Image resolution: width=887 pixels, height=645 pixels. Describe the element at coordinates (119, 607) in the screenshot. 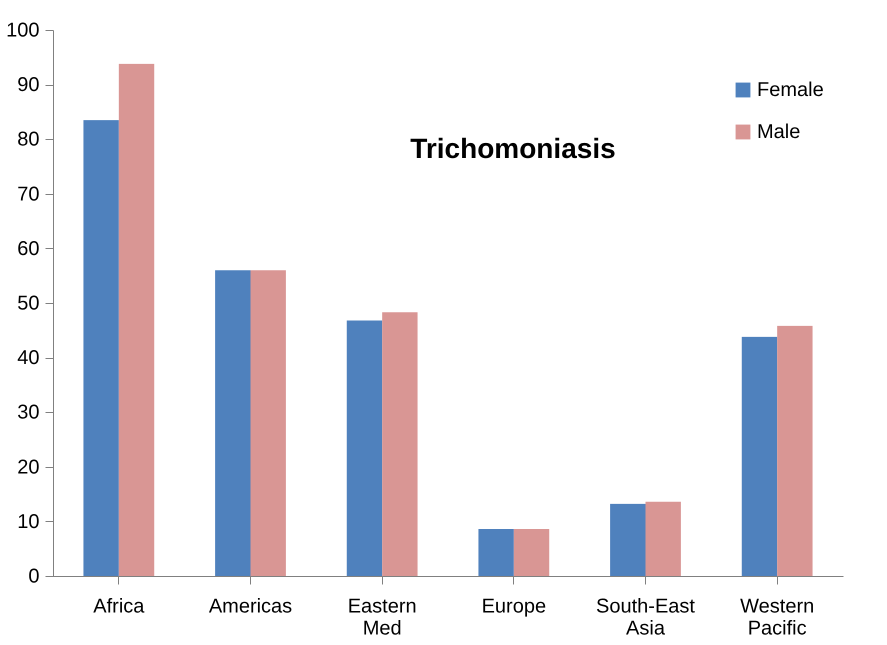

I see `x-tick-label: Africa` at that location.